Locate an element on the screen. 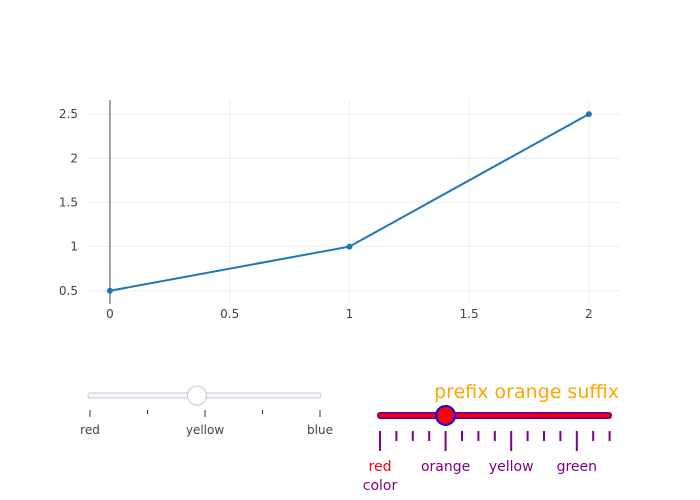 This screenshot has width=700, height=500. slider-left-ticks is located at coordinates (205, 413).